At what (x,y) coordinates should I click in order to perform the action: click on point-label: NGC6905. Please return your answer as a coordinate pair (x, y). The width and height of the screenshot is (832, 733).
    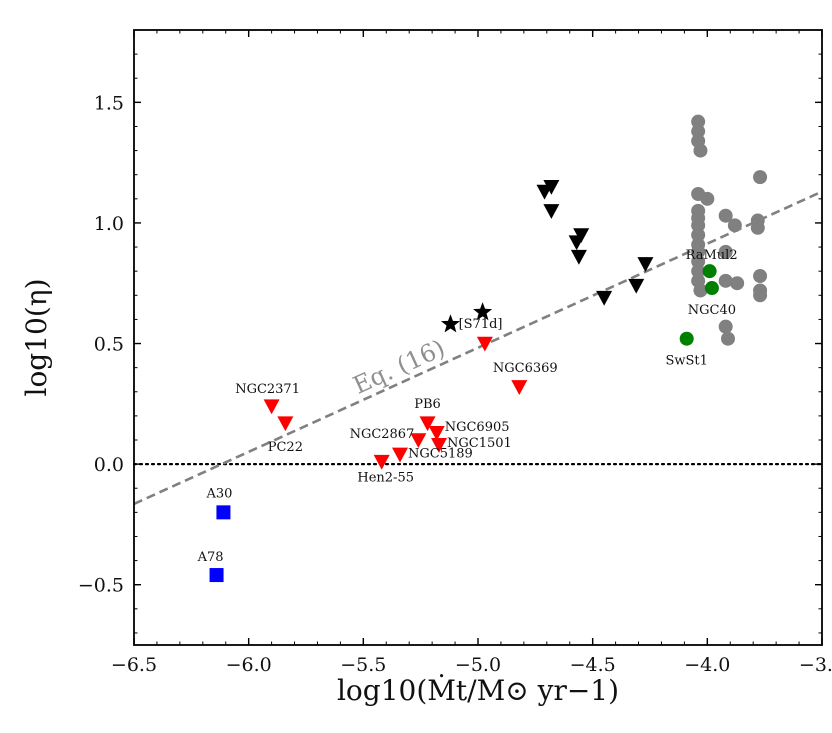
    Looking at the image, I should click on (477, 427).